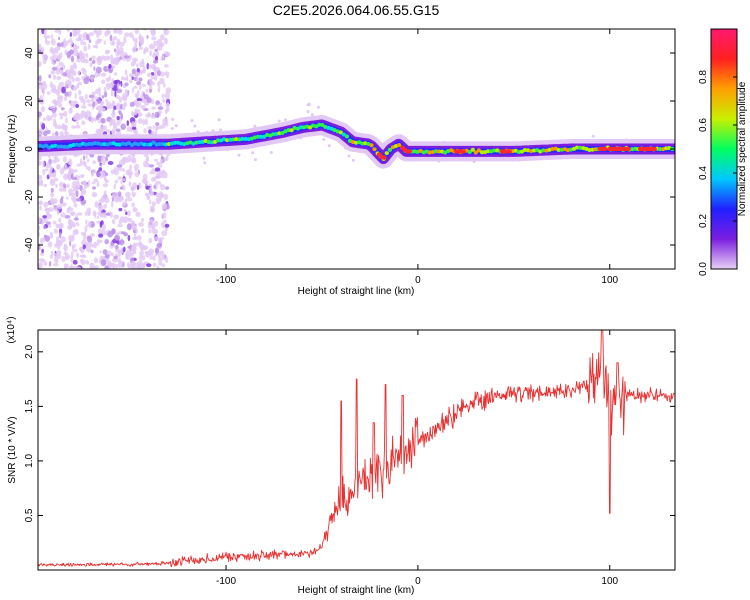  What do you see at coordinates (12, 449) in the screenshot?
I see `snr-y-label: SNR (10 * V/V)` at bounding box center [12, 449].